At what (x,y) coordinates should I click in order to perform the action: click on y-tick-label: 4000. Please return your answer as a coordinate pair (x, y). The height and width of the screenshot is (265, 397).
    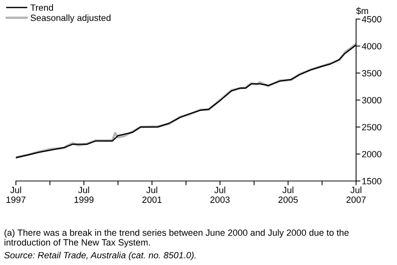
    Looking at the image, I should click on (372, 46).